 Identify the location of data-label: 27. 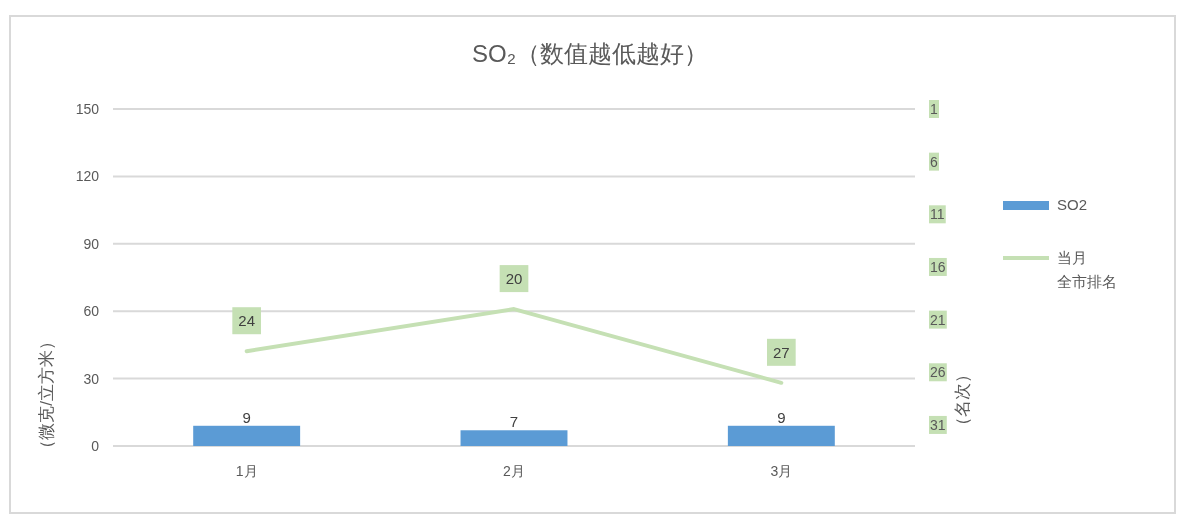
(781, 352).